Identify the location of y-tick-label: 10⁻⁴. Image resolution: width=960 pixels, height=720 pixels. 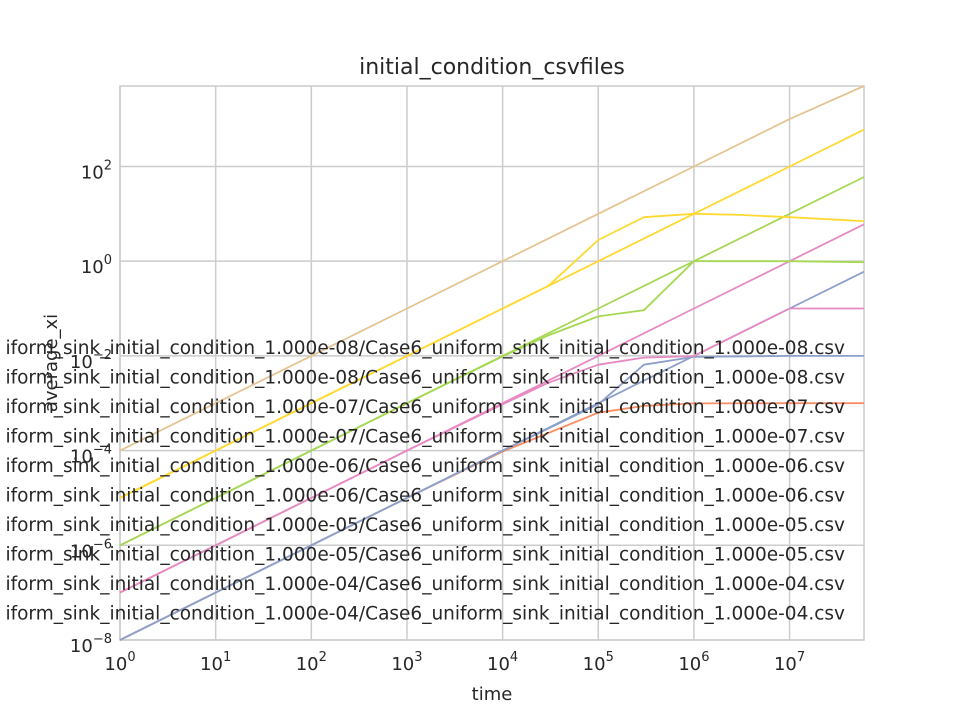
(91, 455).